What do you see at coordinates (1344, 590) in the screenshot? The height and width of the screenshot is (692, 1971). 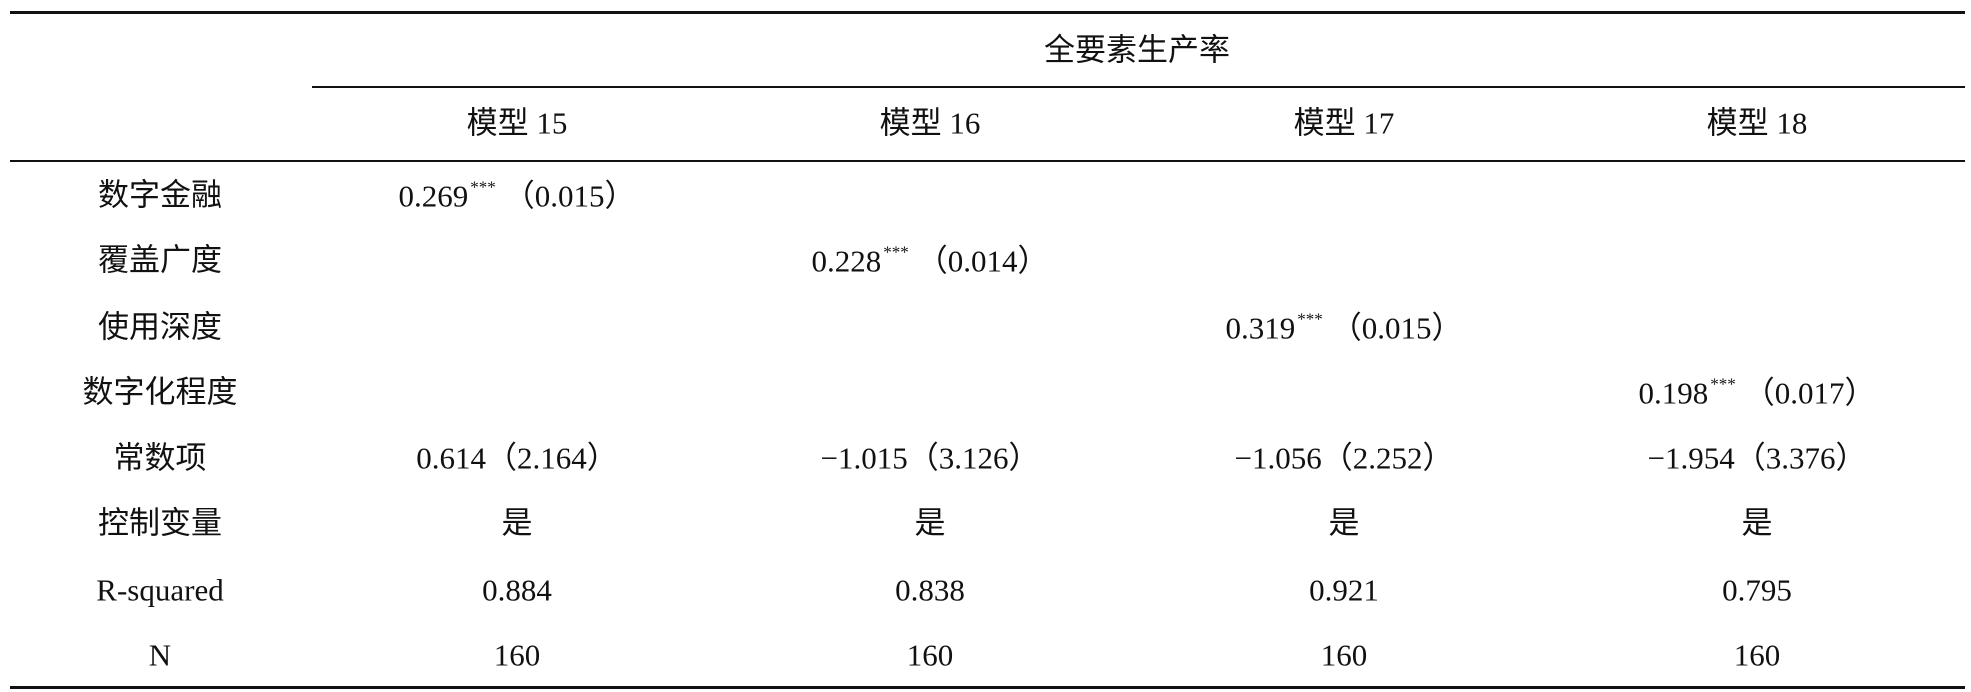 I see `cell: 0.921` at bounding box center [1344, 590].